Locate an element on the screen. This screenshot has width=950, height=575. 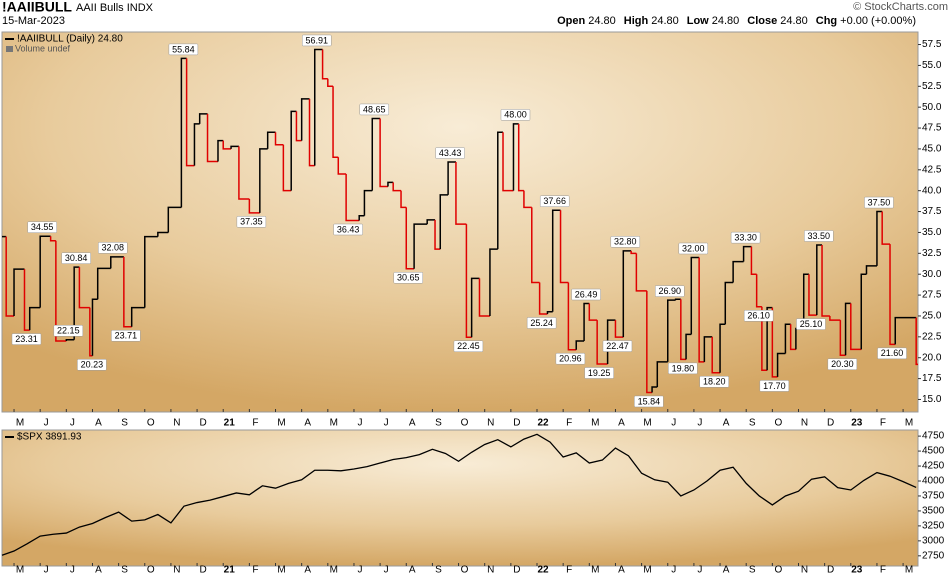
data-label: 23.31 is located at coordinates (26, 339).